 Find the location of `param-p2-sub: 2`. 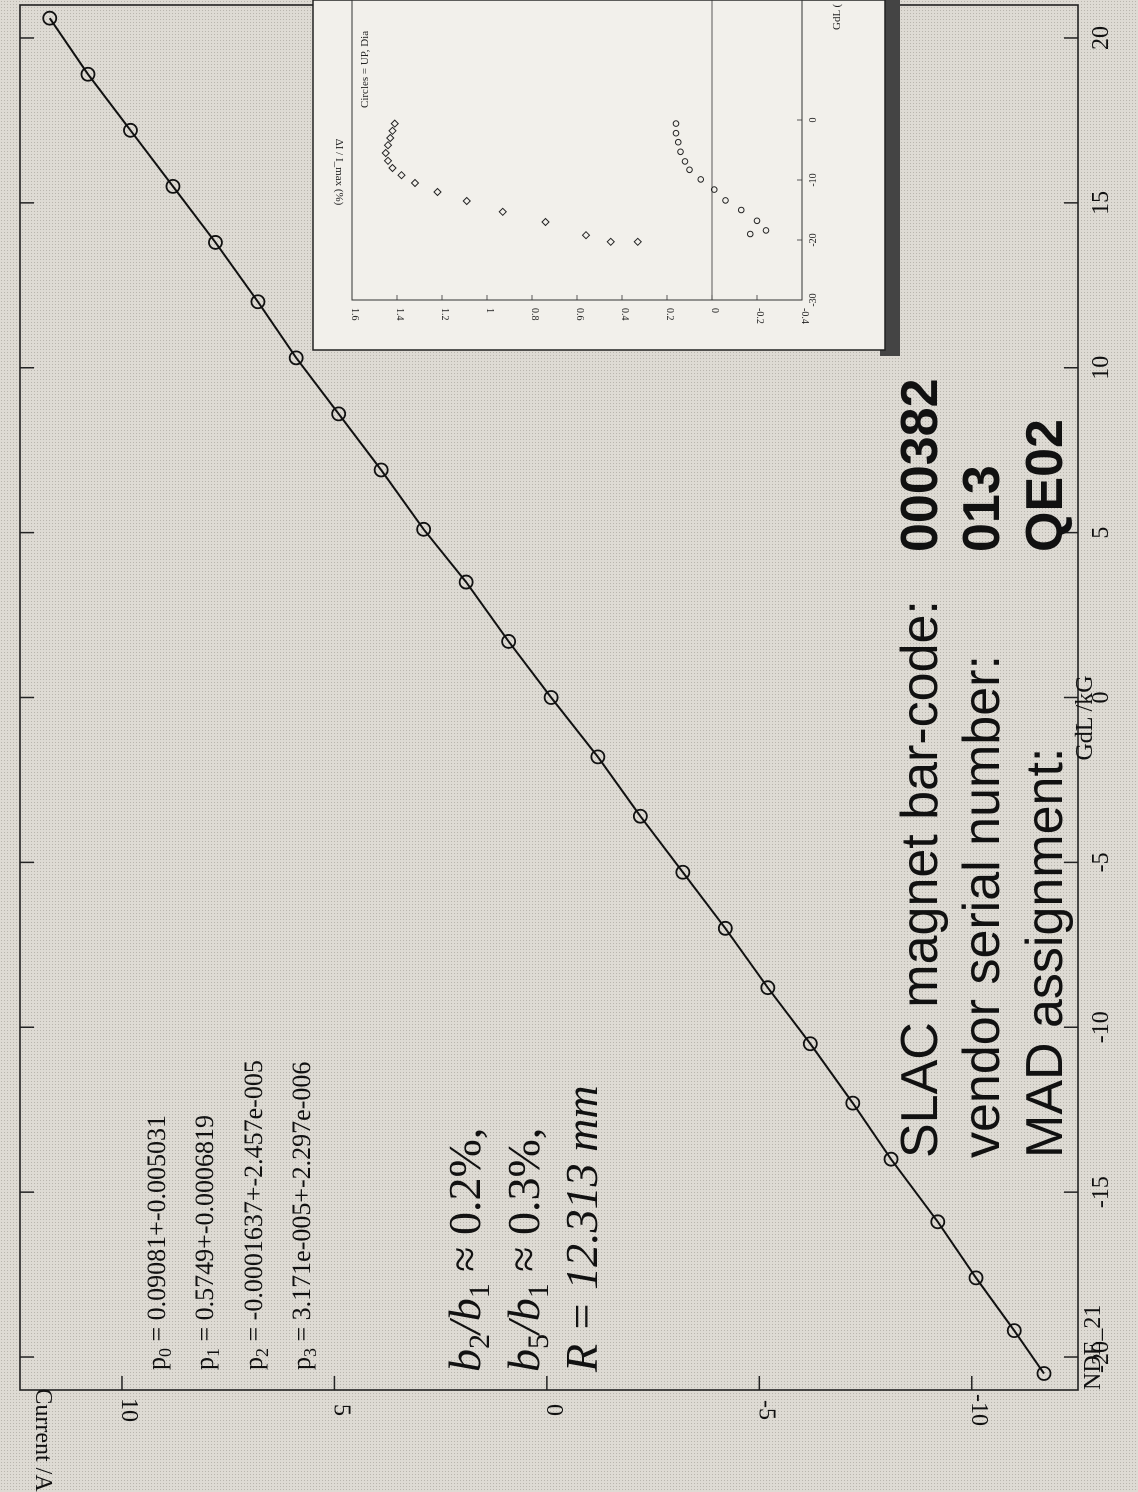

param-p2-sub: 2 is located at coordinates (262, 1352).